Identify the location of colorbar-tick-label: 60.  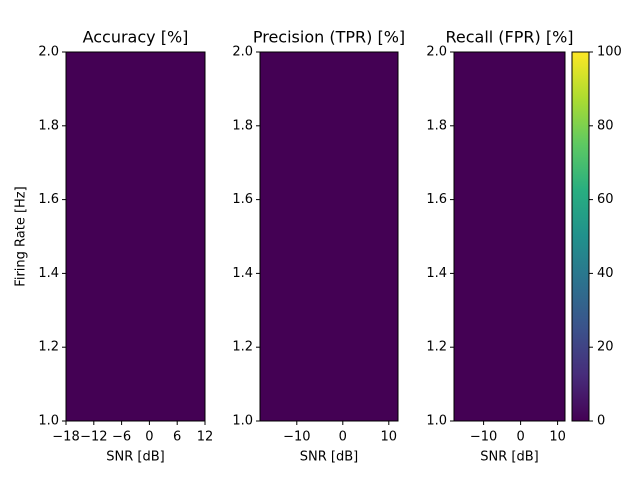
(605, 199).